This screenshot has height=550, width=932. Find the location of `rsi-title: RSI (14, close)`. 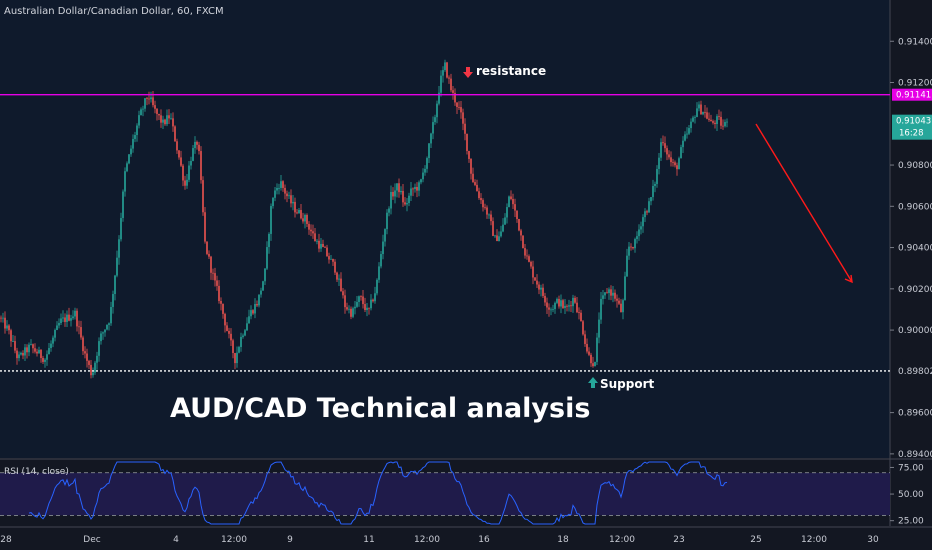

rsi-title: RSI (14, close) is located at coordinates (36, 472).